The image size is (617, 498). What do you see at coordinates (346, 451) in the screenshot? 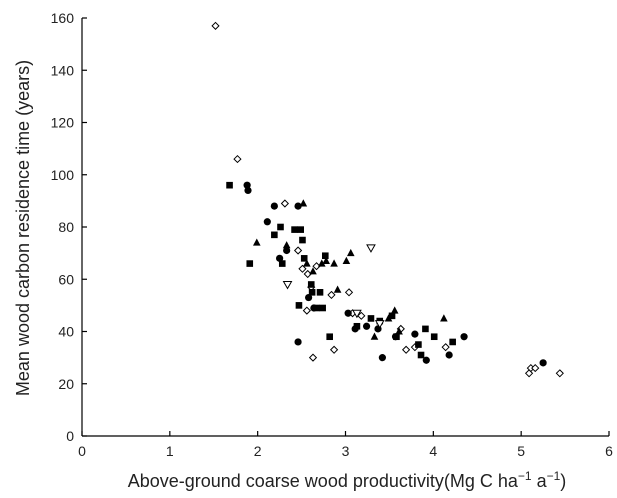
I see `x-tick-label: 3` at bounding box center [346, 451].